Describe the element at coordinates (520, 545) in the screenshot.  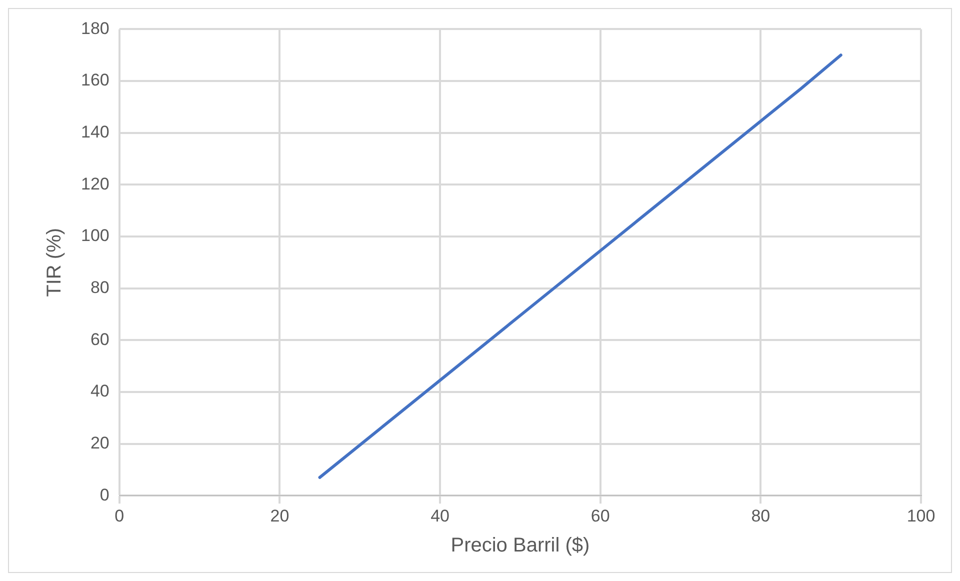
I see `x-axis-title: Precio Barril ($)` at that location.